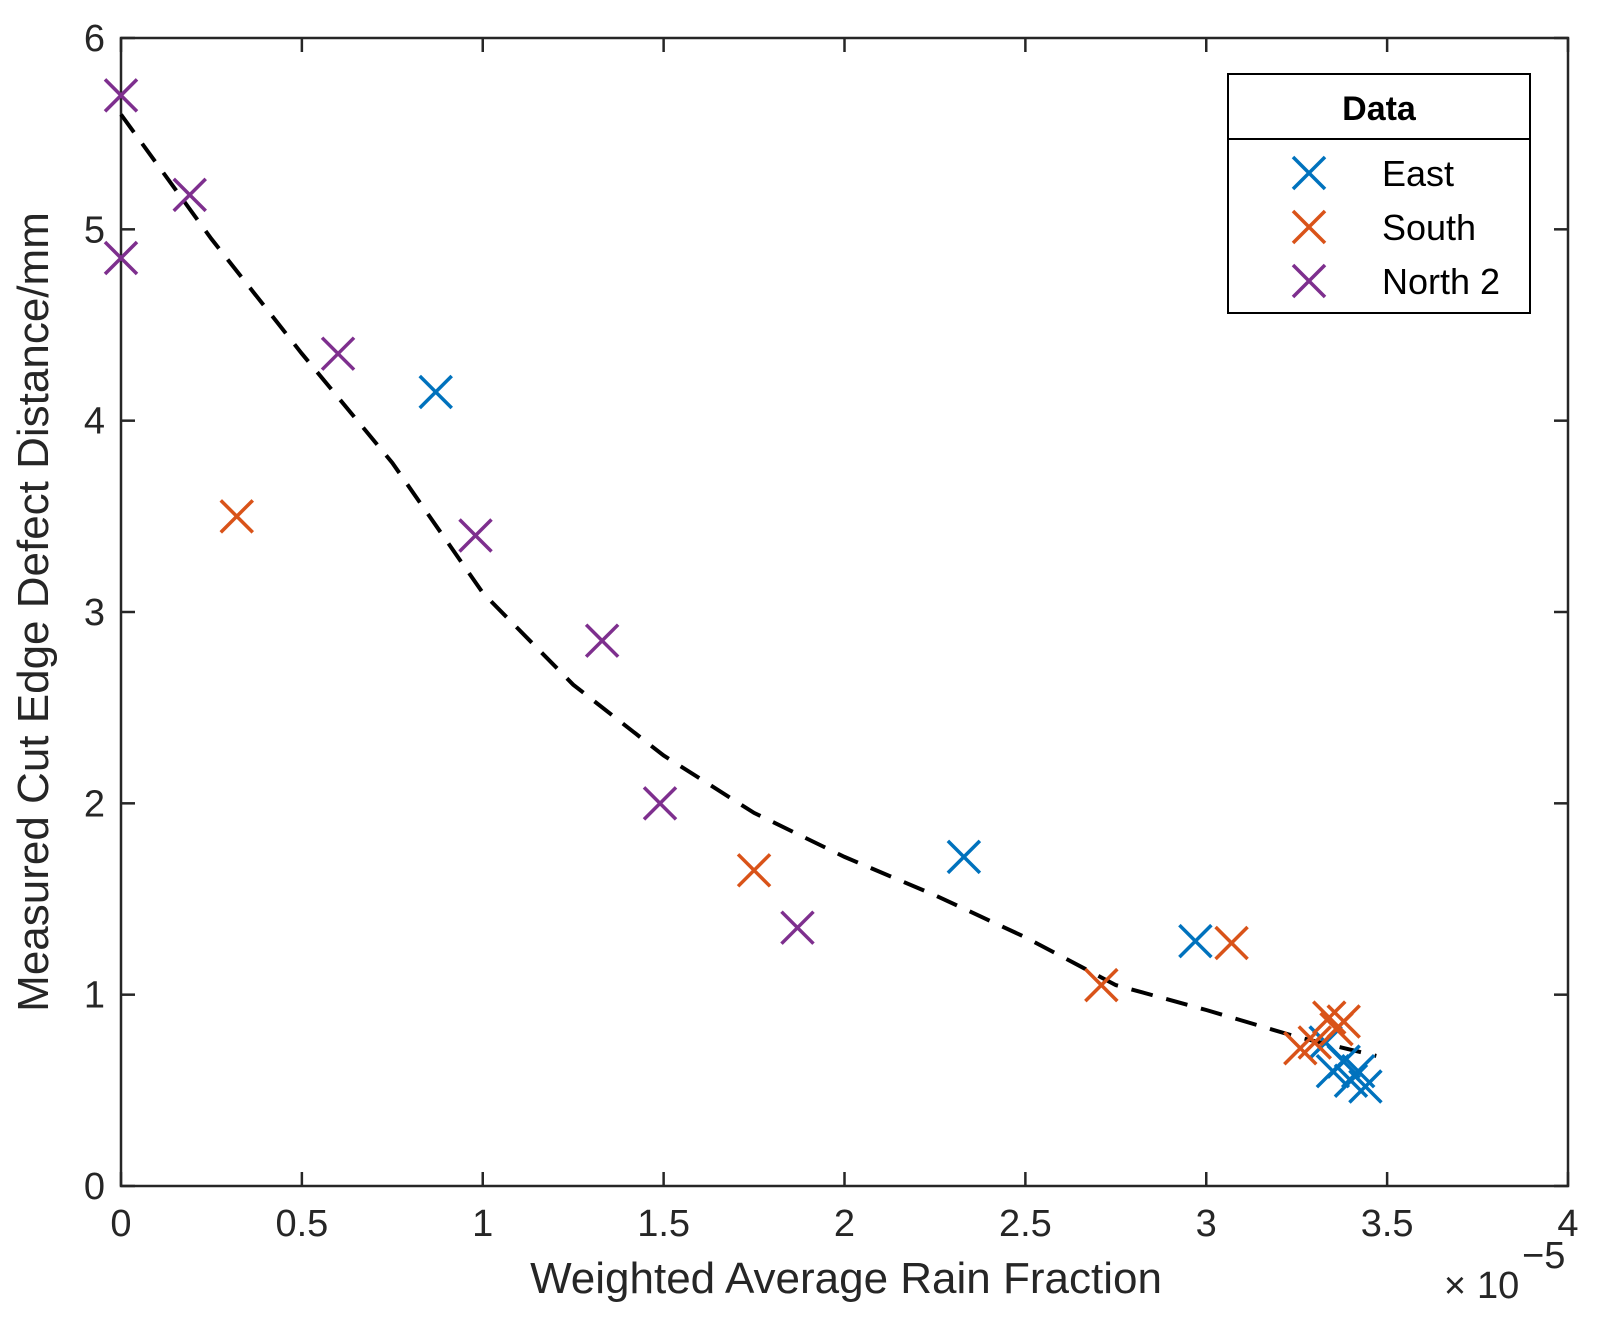 Image resolution: width=1614 pixels, height=1332 pixels. I want to click on y-tick-label: 3, so click(94, 613).